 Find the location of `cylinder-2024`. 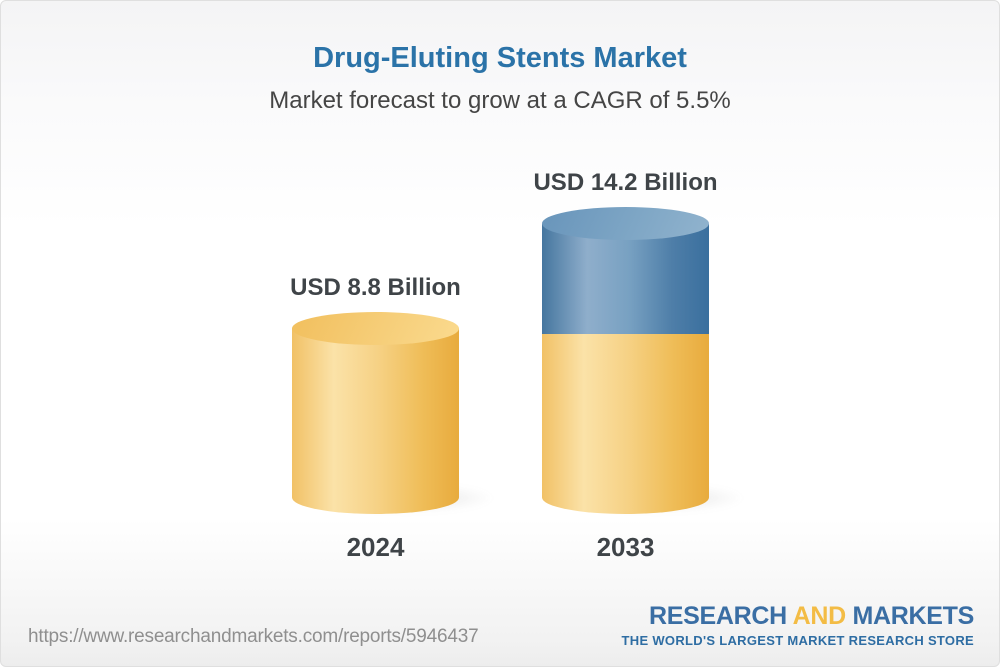

cylinder-2024 is located at coordinates (375, 413).